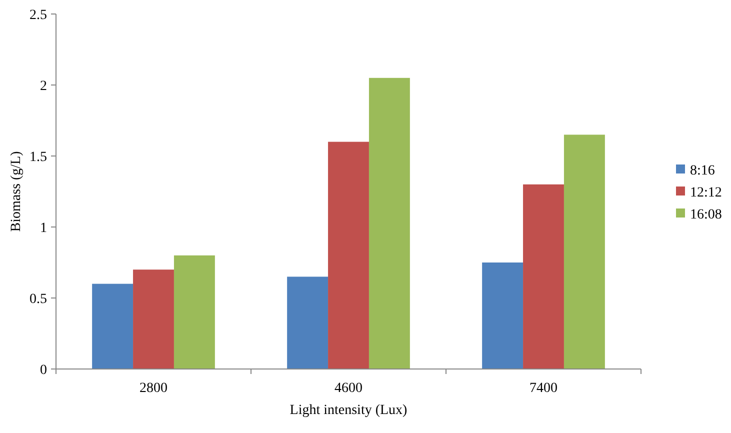 The width and height of the screenshot is (731, 433). I want to click on legend-label: 8:16, so click(702, 170).